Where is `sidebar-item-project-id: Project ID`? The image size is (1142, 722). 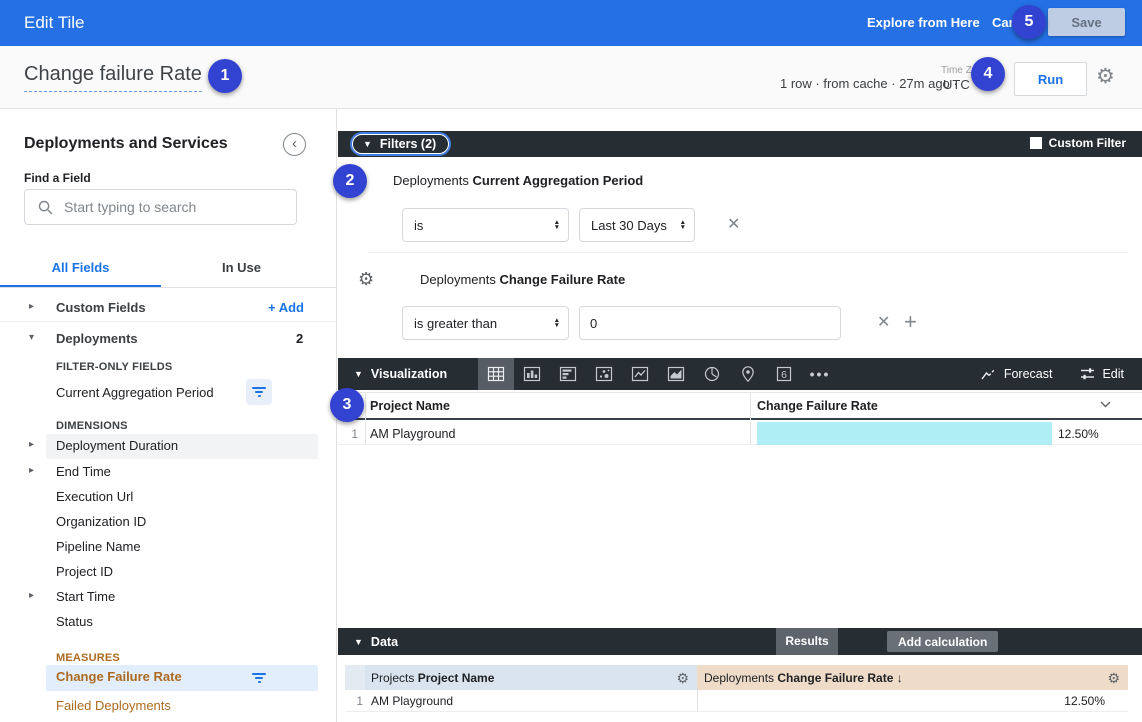
sidebar-item-project-id: Project ID is located at coordinates (85, 571).